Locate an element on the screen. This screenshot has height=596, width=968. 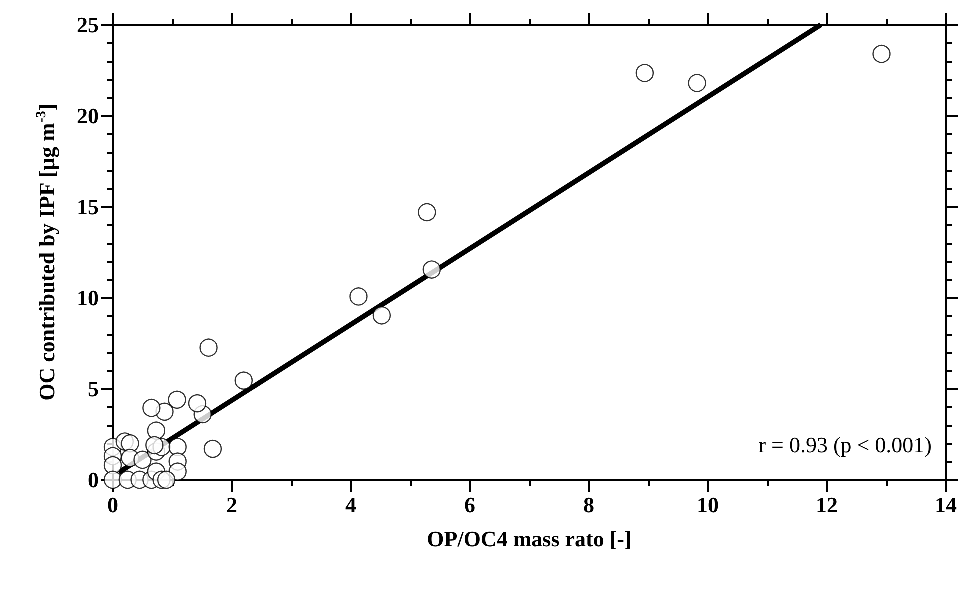
x-tick-label: 6 is located at coordinates (470, 505).